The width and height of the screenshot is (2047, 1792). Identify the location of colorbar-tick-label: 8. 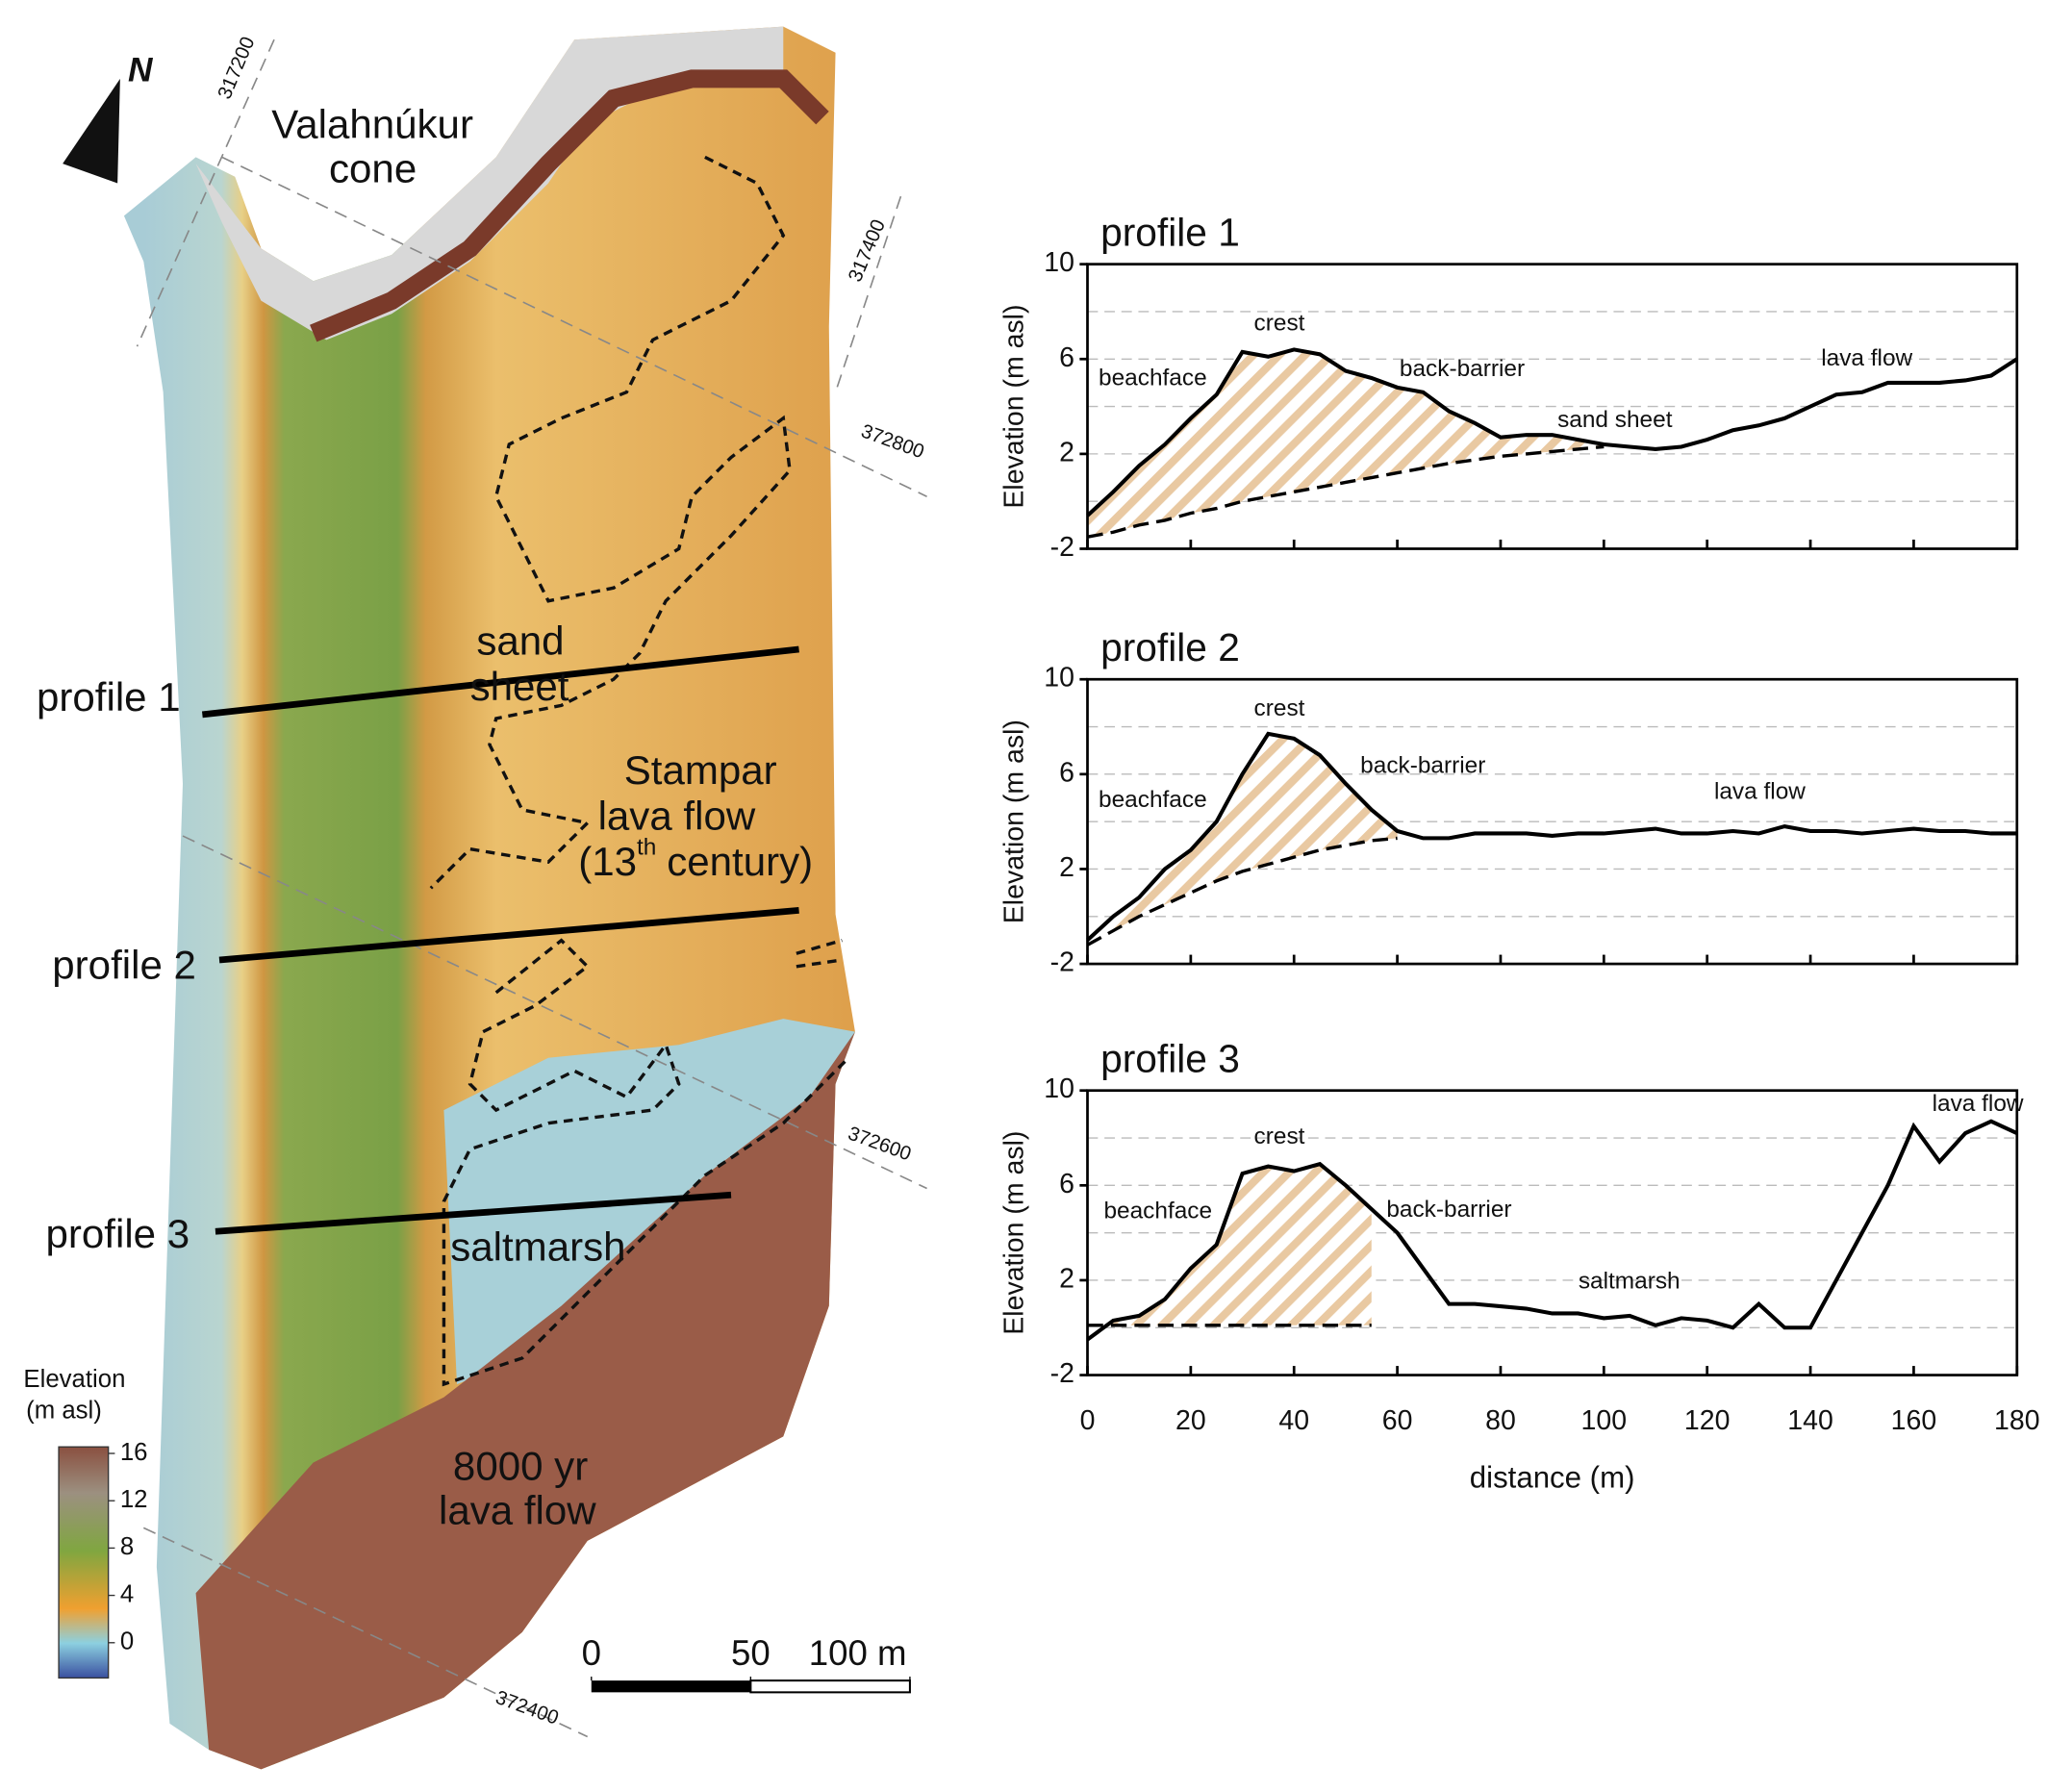
(127, 1547).